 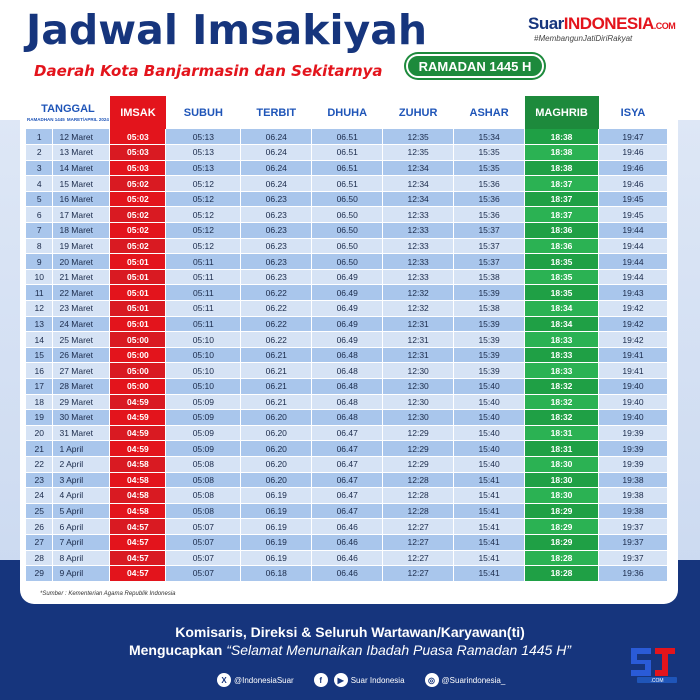 I want to click on cell-subuh: 05:07, so click(x=203, y=558).